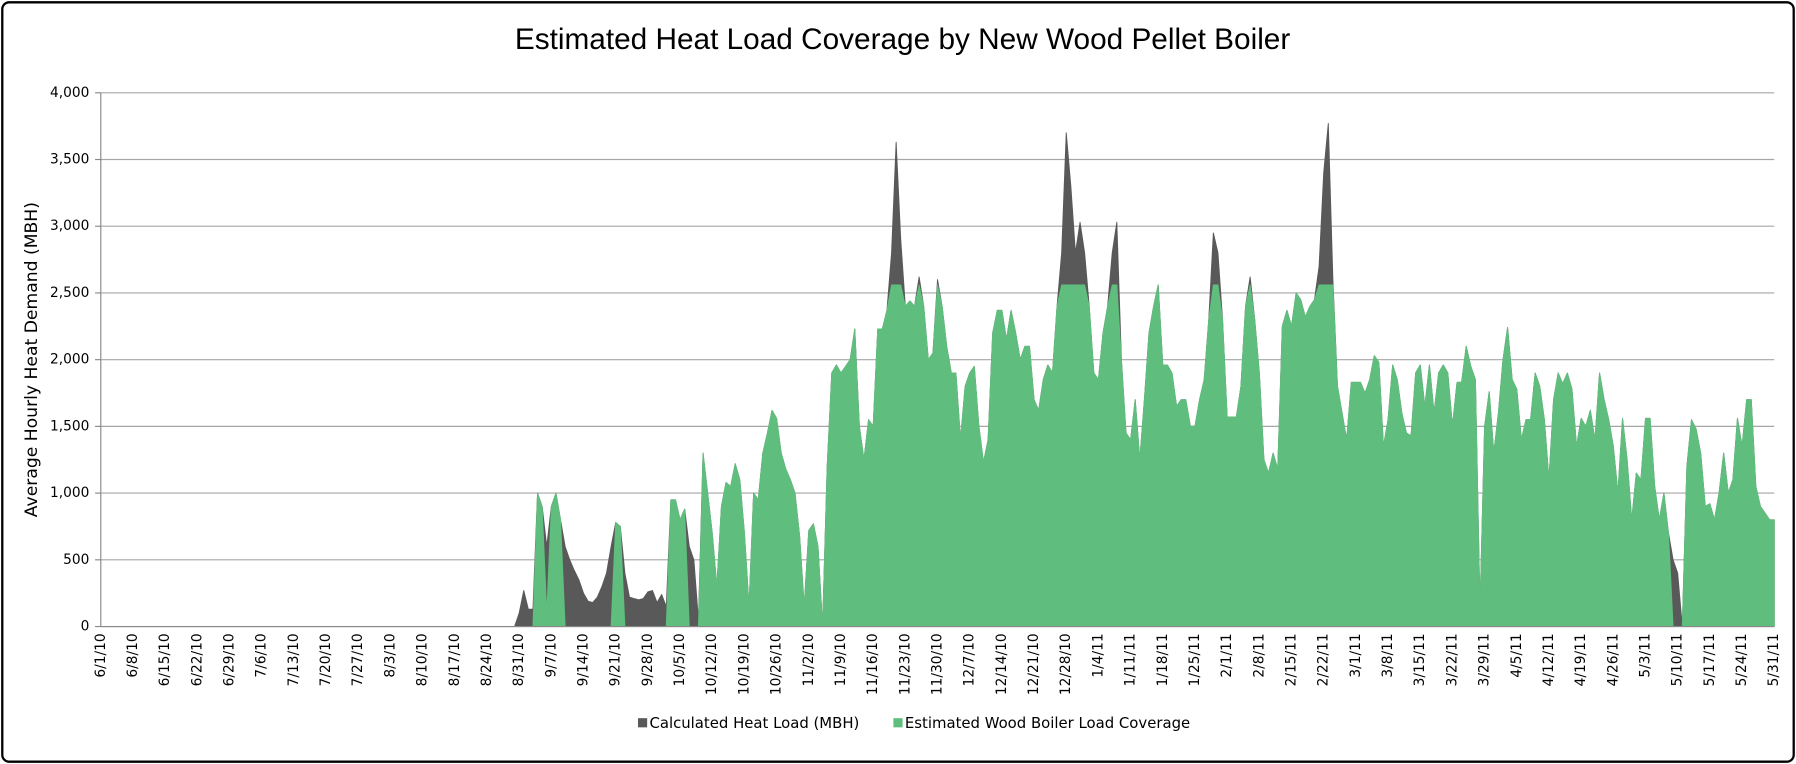  I want to click on x-tick-label: 10/12/10, so click(712, 664).